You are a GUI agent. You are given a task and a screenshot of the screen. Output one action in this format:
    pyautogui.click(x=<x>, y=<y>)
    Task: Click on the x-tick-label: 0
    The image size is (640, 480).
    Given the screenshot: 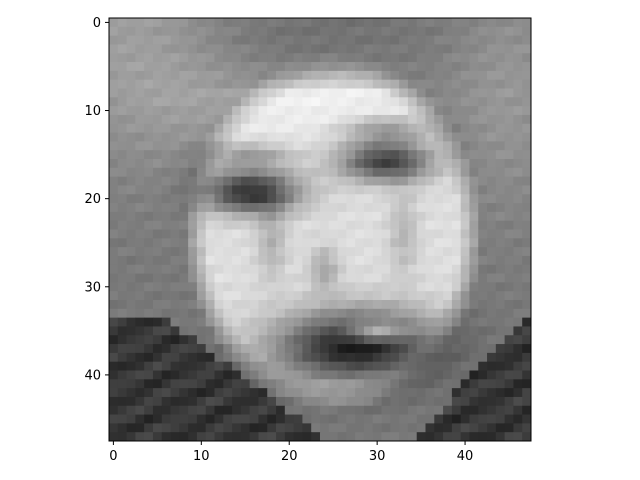 What is the action you would take?
    pyautogui.click(x=113, y=456)
    